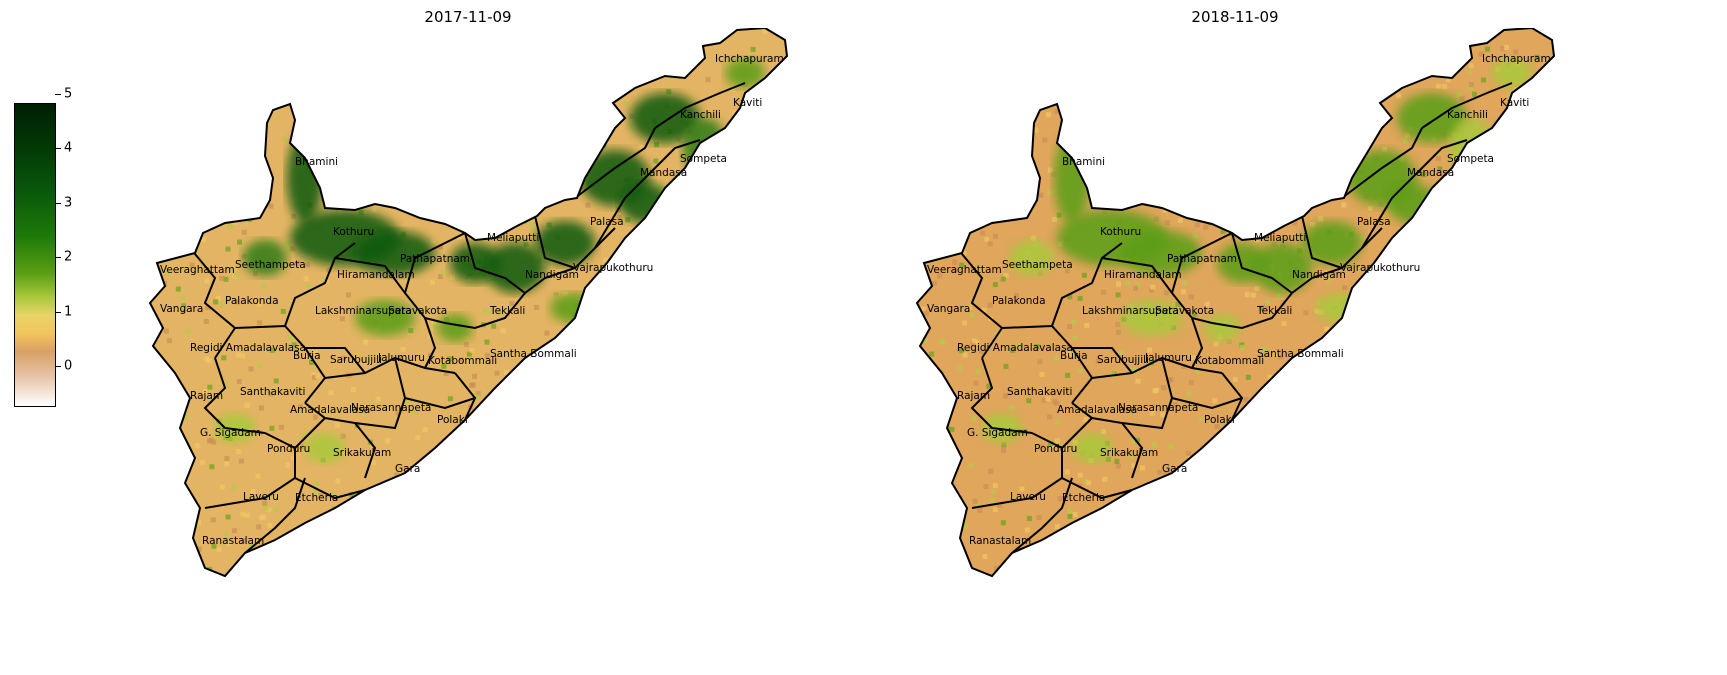  I want to click on mandal-label: Kotabommali, so click(462, 361).